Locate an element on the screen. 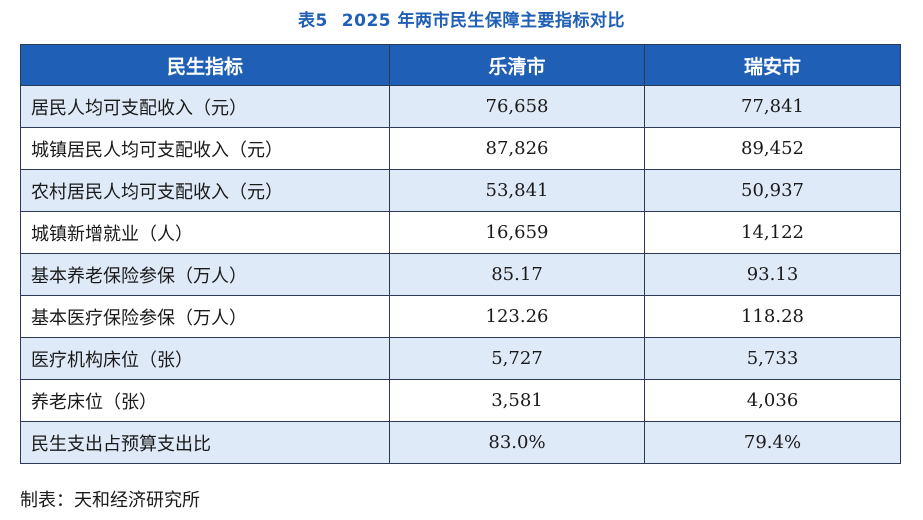  table-title: 表5 2025 年两市民生保障主要指标对比 is located at coordinates (461, 18).